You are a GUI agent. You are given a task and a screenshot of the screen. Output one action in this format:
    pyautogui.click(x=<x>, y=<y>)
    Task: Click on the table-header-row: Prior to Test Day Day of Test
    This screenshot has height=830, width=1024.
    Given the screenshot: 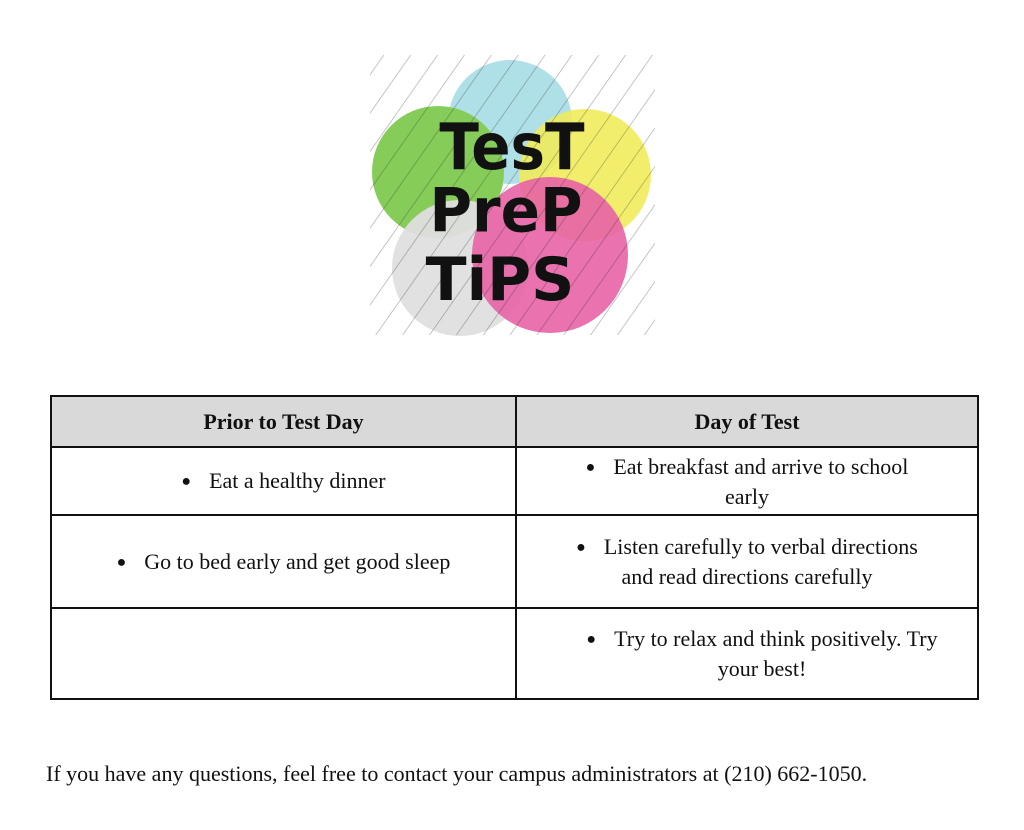 What is the action you would take?
    pyautogui.click(x=514, y=421)
    